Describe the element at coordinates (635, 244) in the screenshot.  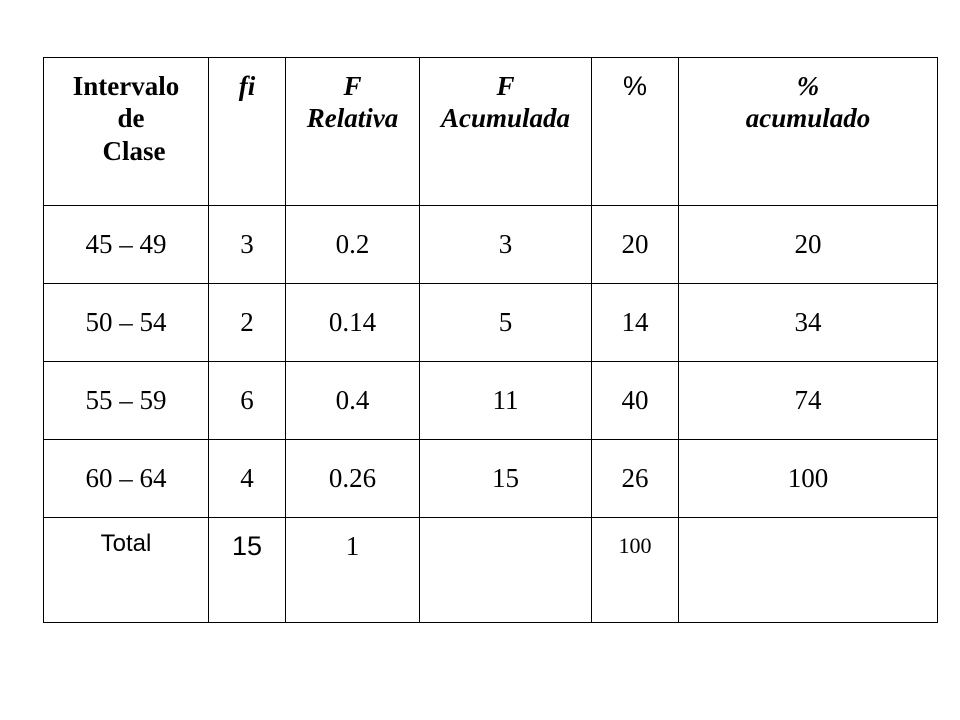
I see `cell-percent: 20` at that location.